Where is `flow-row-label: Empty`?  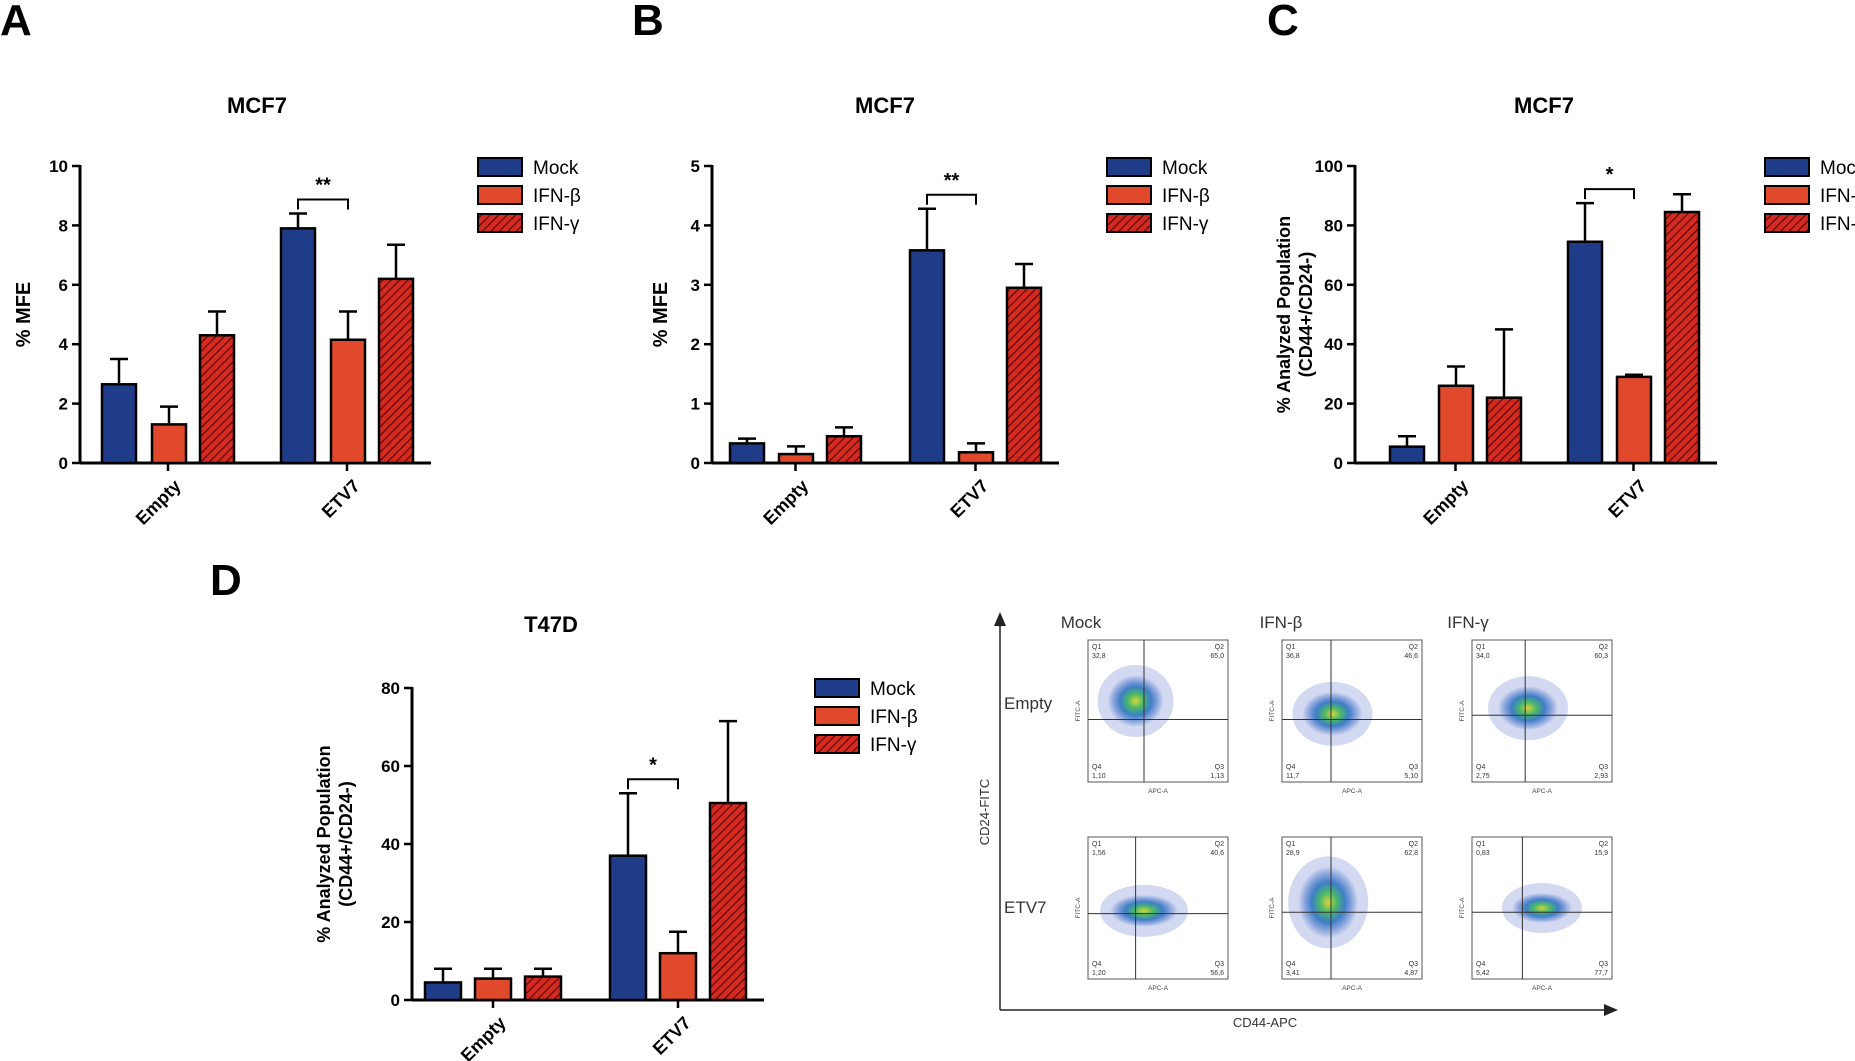 flow-row-label: Empty is located at coordinates (1028, 703).